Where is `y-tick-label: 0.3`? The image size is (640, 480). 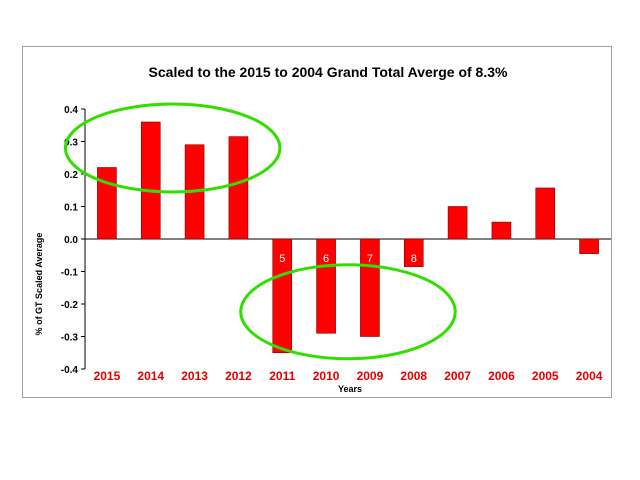 y-tick-label: 0.3 is located at coordinates (71, 143).